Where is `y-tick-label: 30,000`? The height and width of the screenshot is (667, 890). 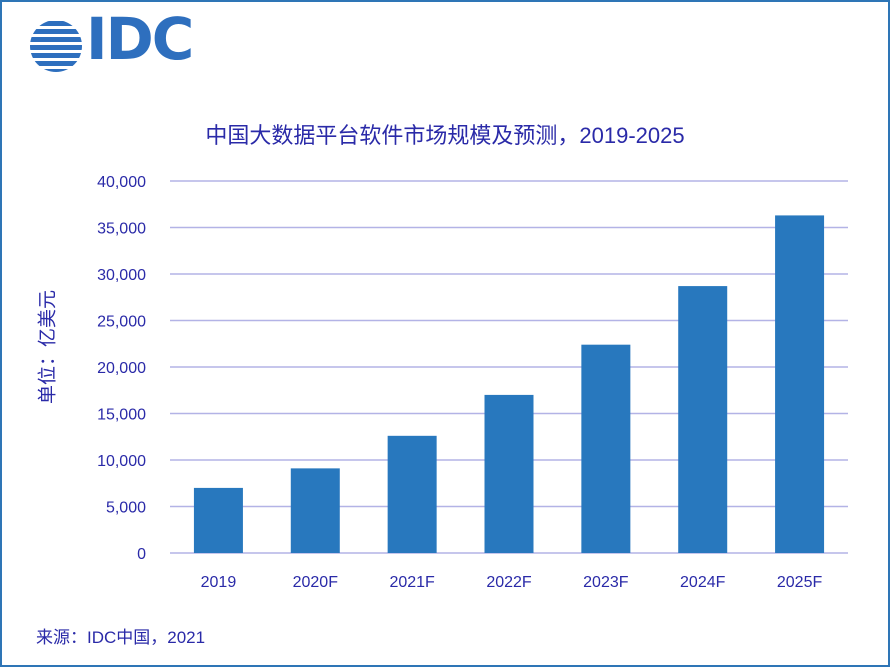
y-tick-label: 30,000 is located at coordinates (121, 275).